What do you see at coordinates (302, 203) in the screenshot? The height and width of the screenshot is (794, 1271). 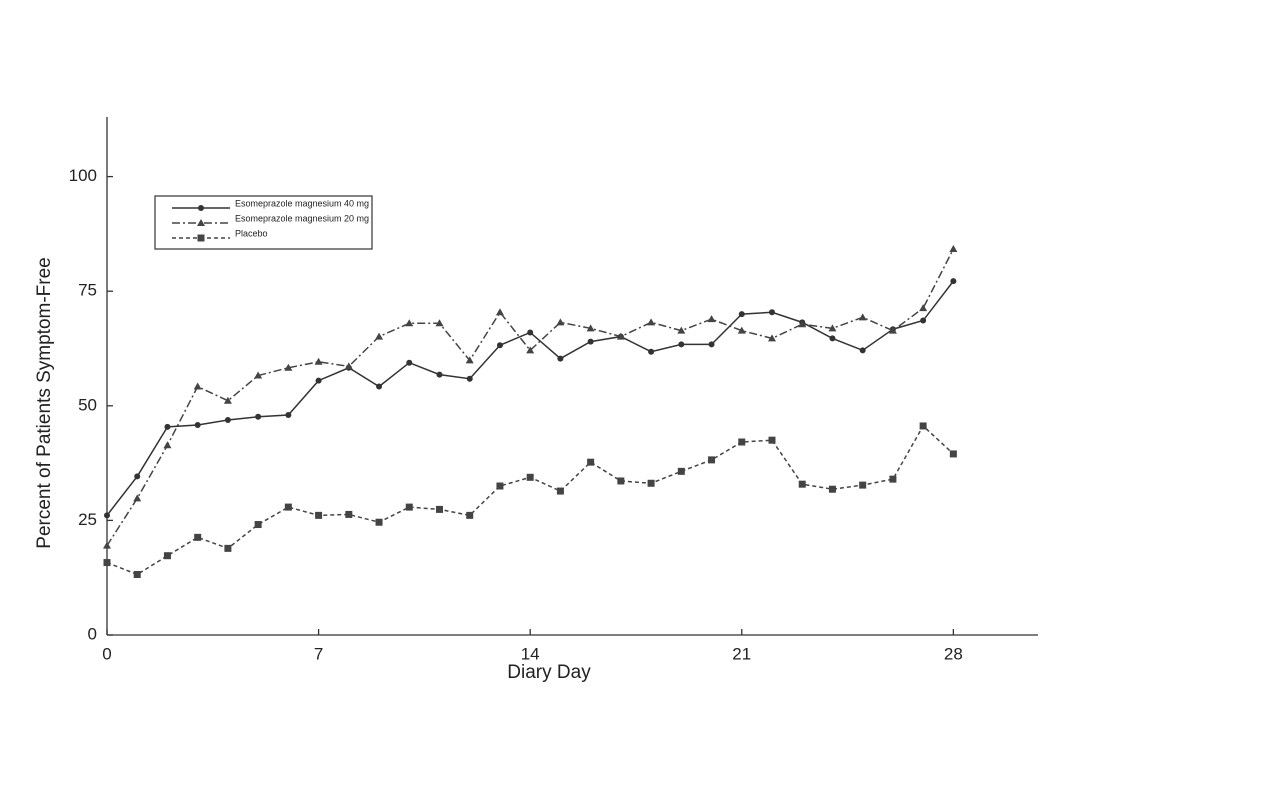 I see `legend-text: Esomeprazole magnesium 40 mg` at bounding box center [302, 203].